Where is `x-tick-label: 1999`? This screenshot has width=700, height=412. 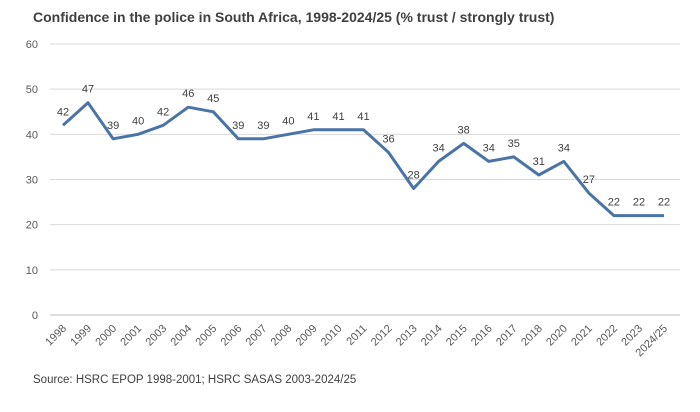 x-tick-label: 1999 is located at coordinates (81, 336).